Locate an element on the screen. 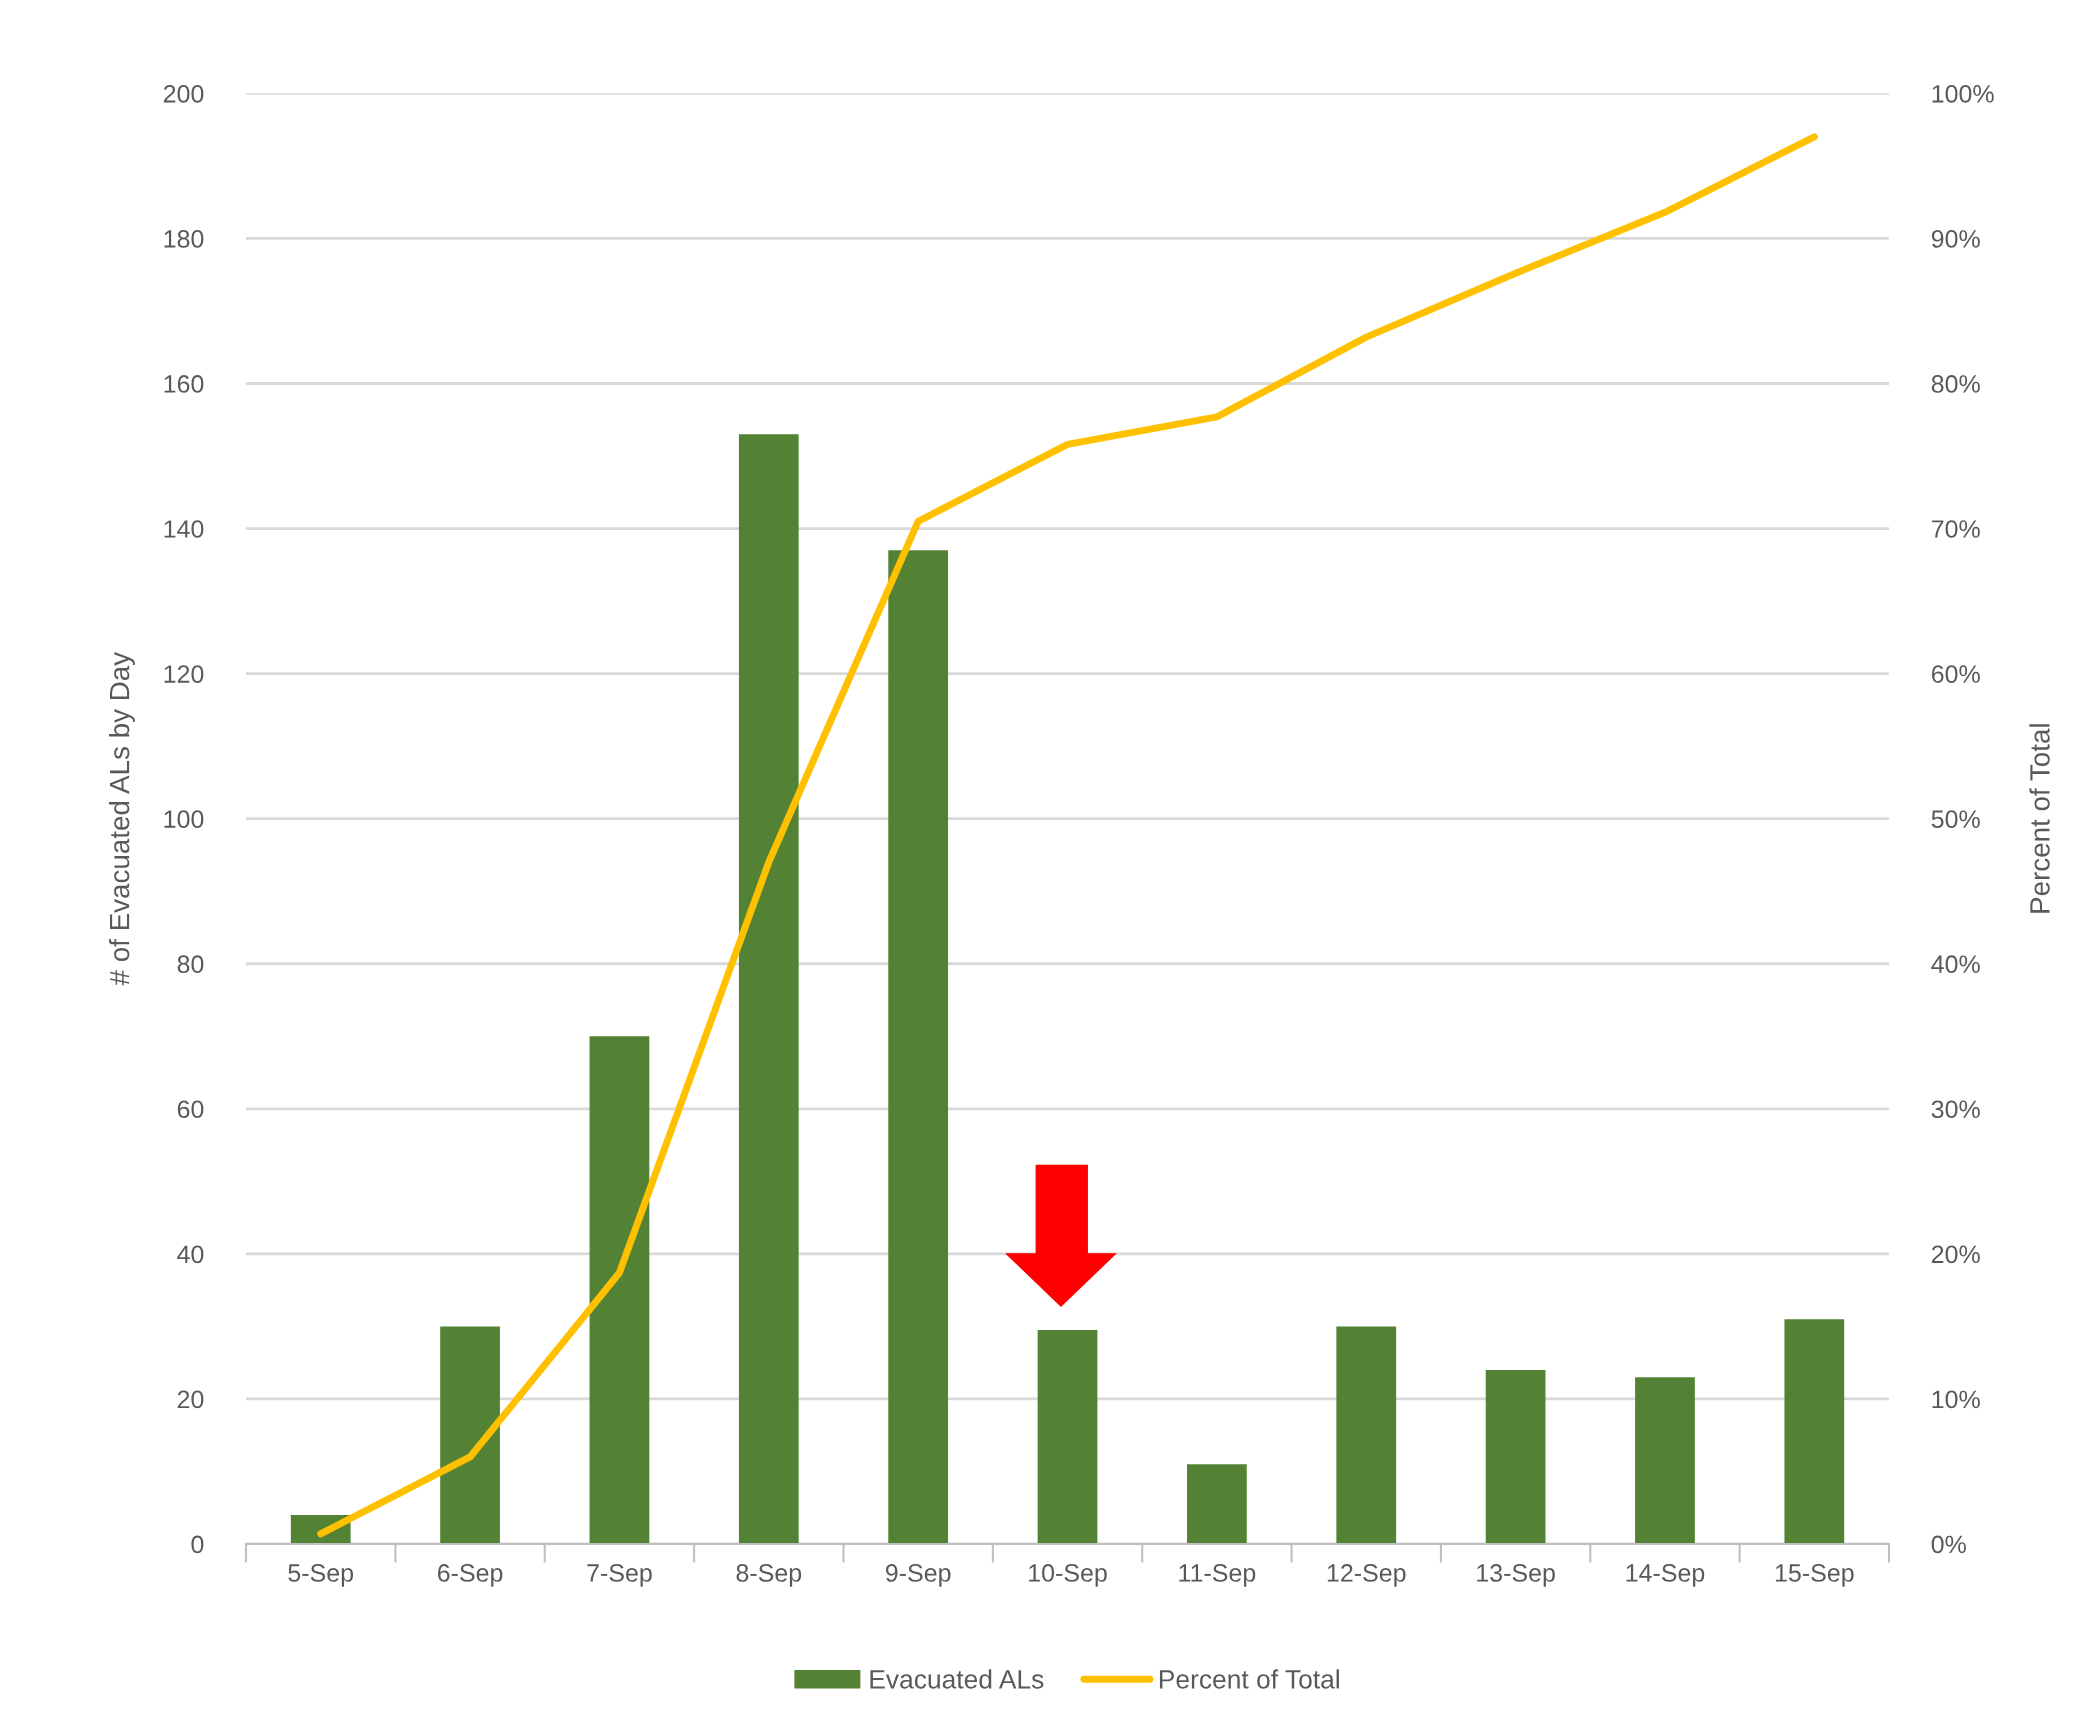 The height and width of the screenshot is (1729, 2085). y2-tick-label: 60% is located at coordinates (1955, 674).